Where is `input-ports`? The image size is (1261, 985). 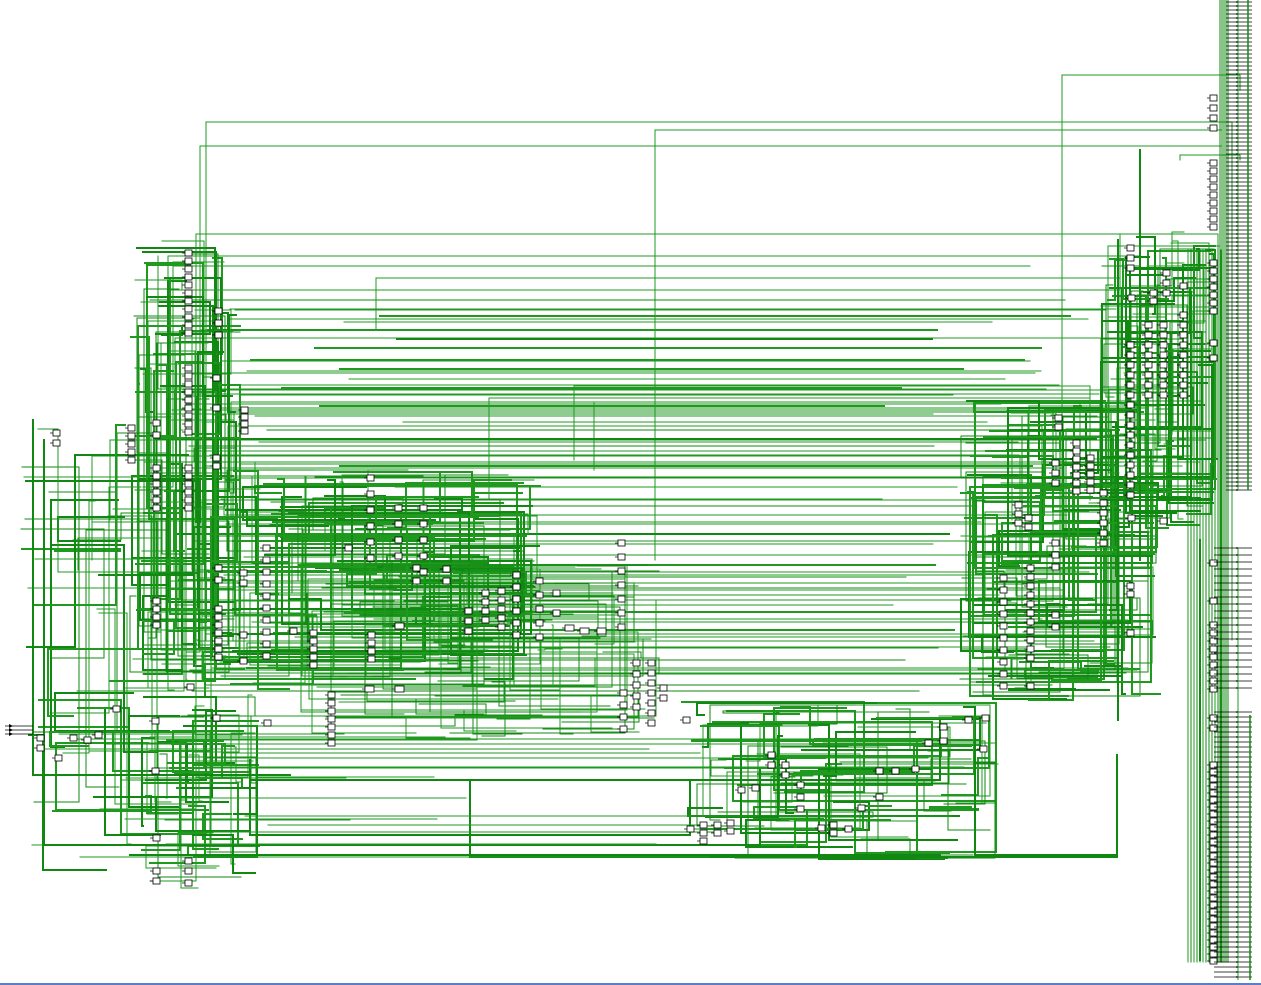
input-ports is located at coordinates (19, 730).